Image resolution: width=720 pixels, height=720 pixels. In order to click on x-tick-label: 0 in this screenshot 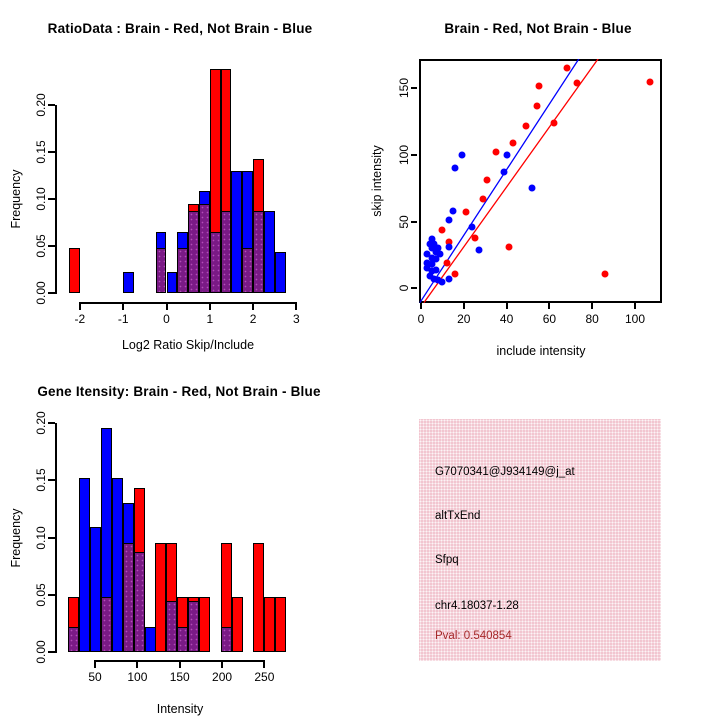, I will do `click(166, 319)`.